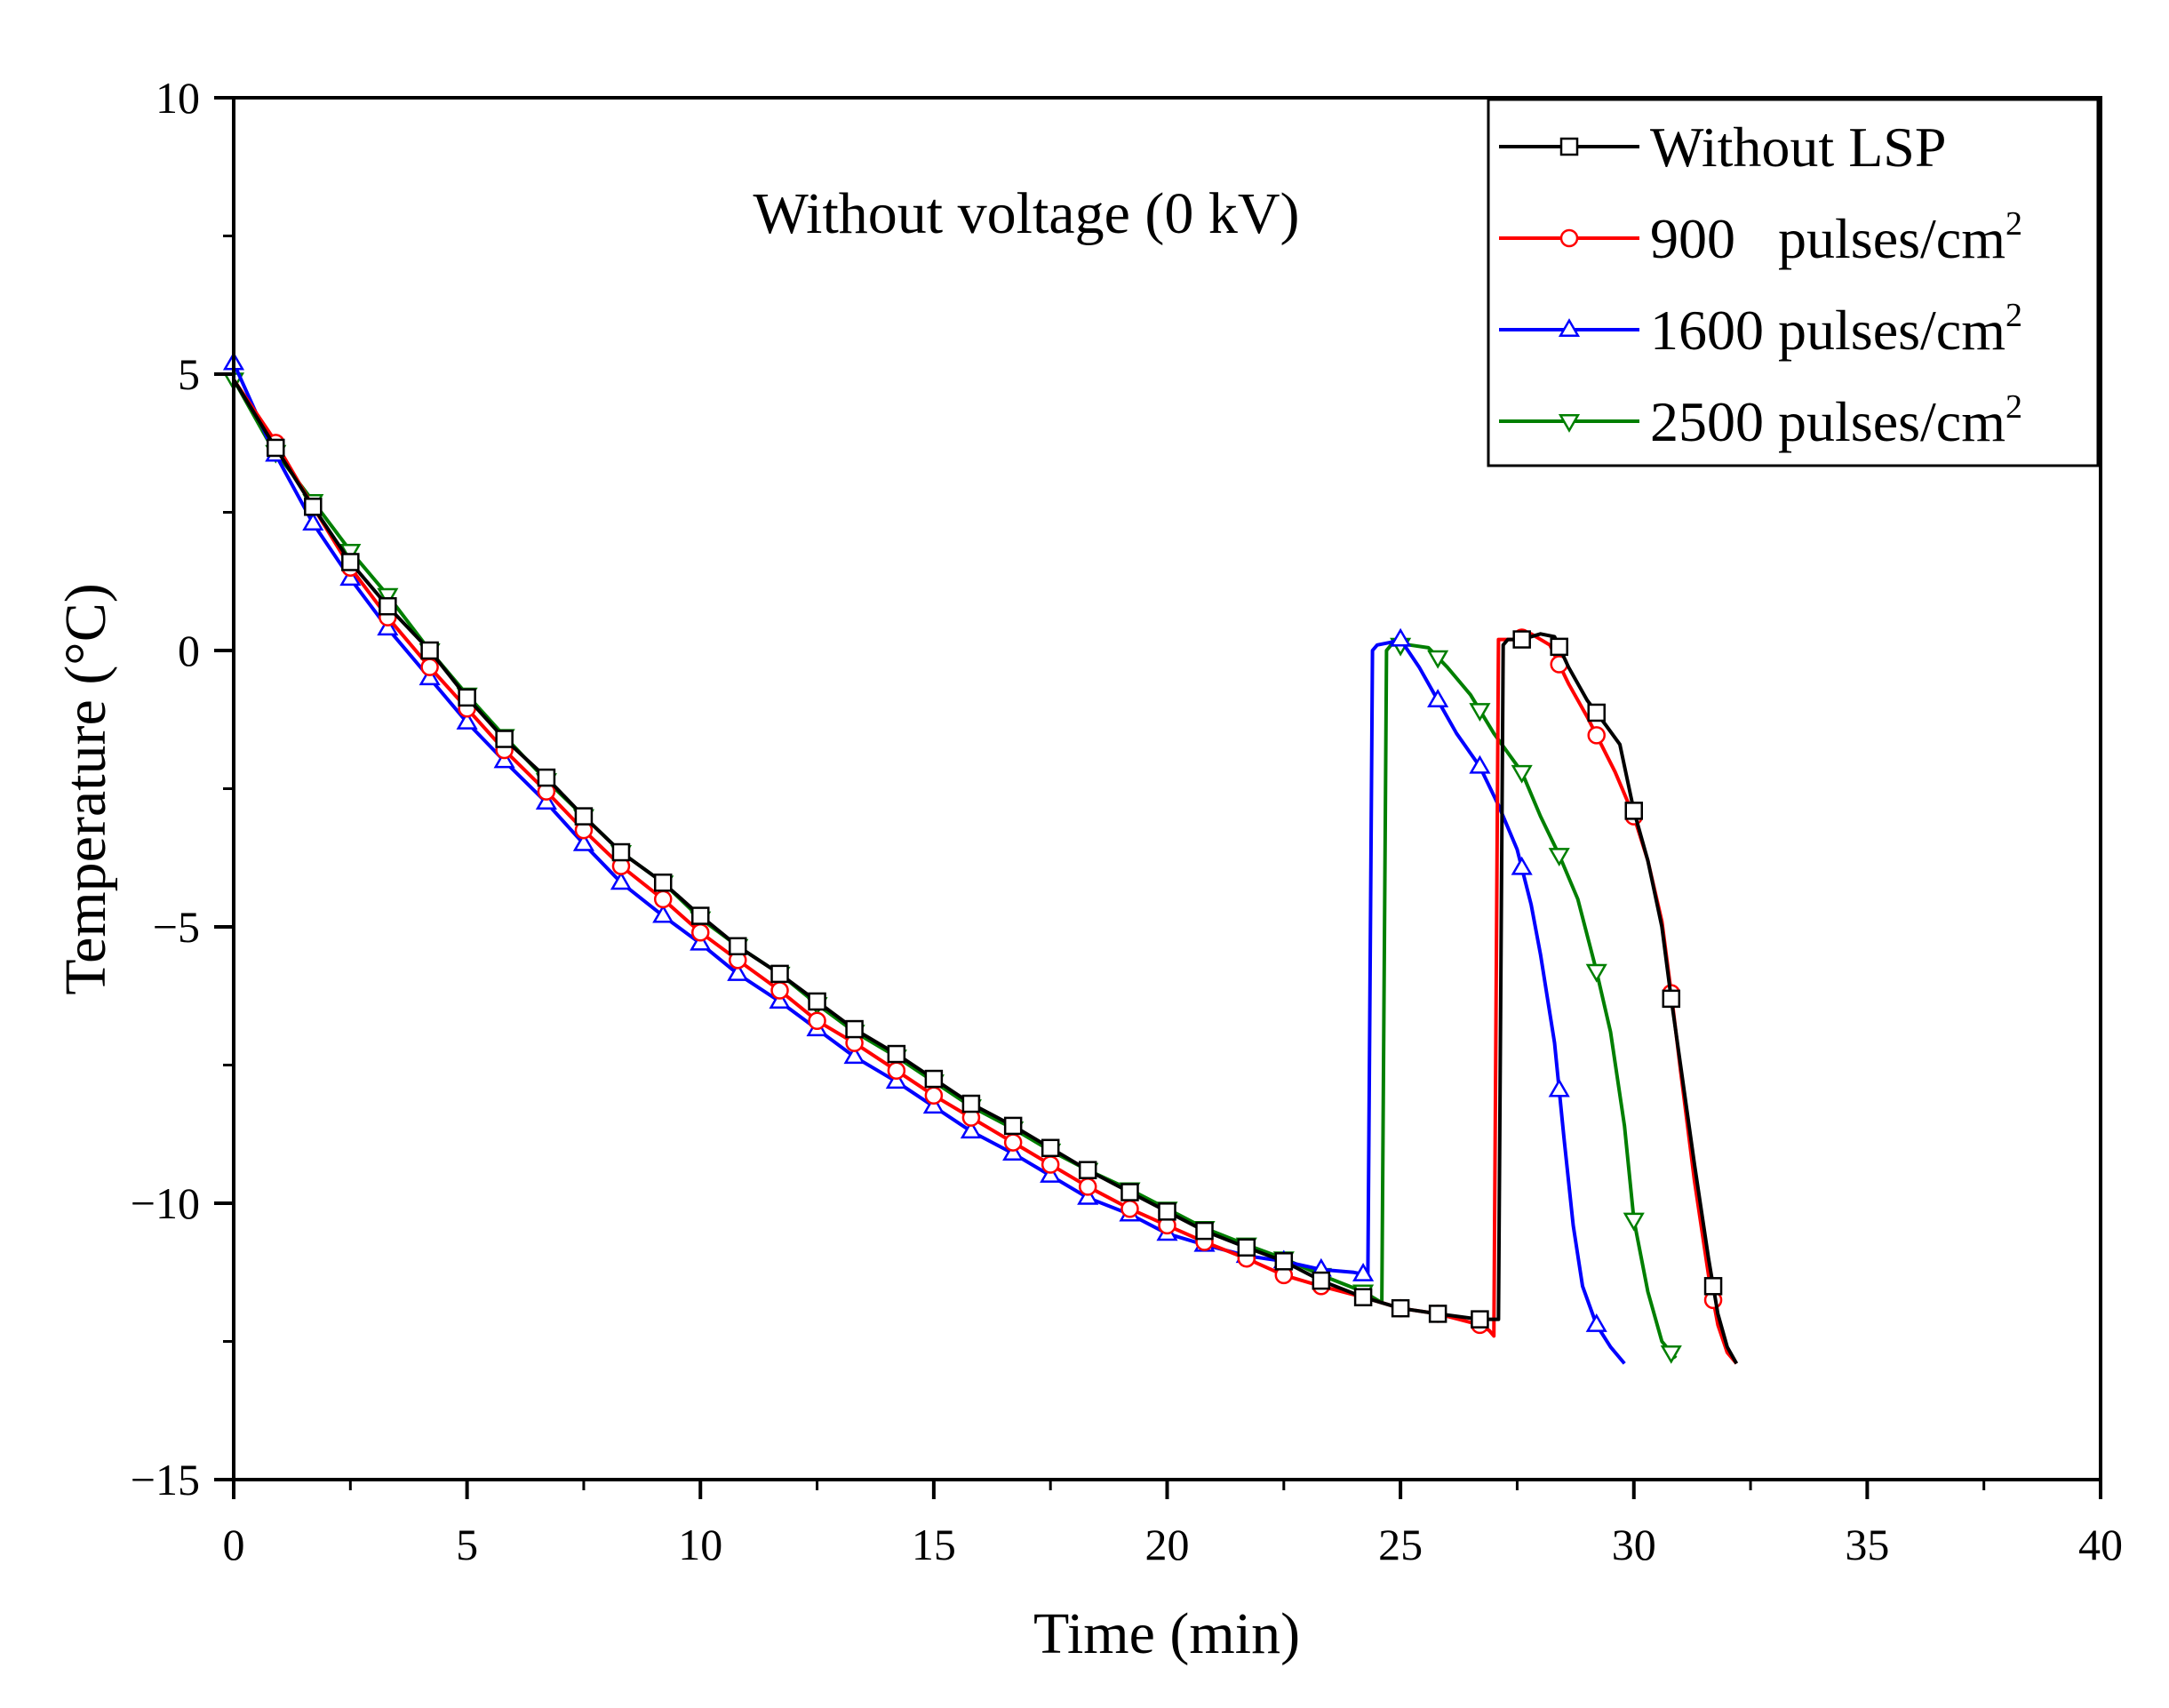  Describe the element at coordinates (85, 788) in the screenshot. I see `y-axis-label: Temperature (°C)` at that location.